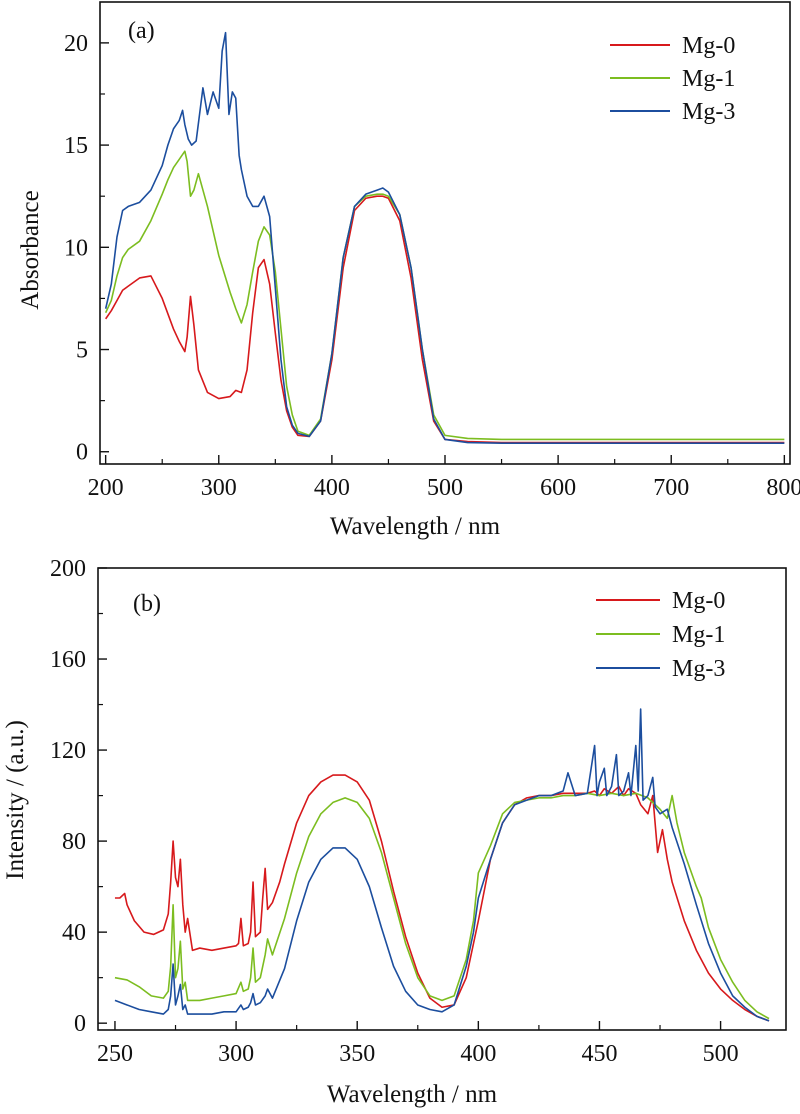  Describe the element at coordinates (141, 31) in the screenshot. I see `panel-label: (a)` at that location.